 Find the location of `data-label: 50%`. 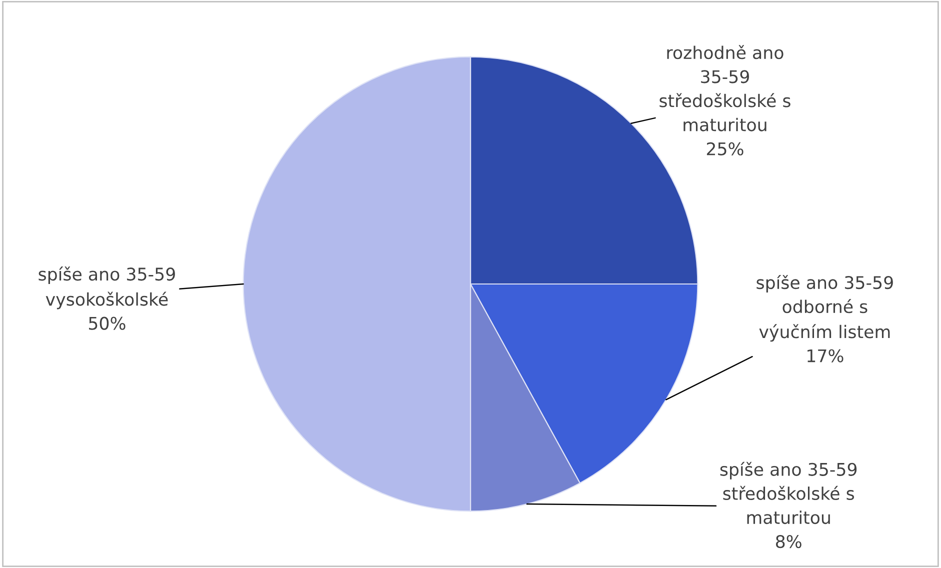

data-label: 50% is located at coordinates (107, 323).